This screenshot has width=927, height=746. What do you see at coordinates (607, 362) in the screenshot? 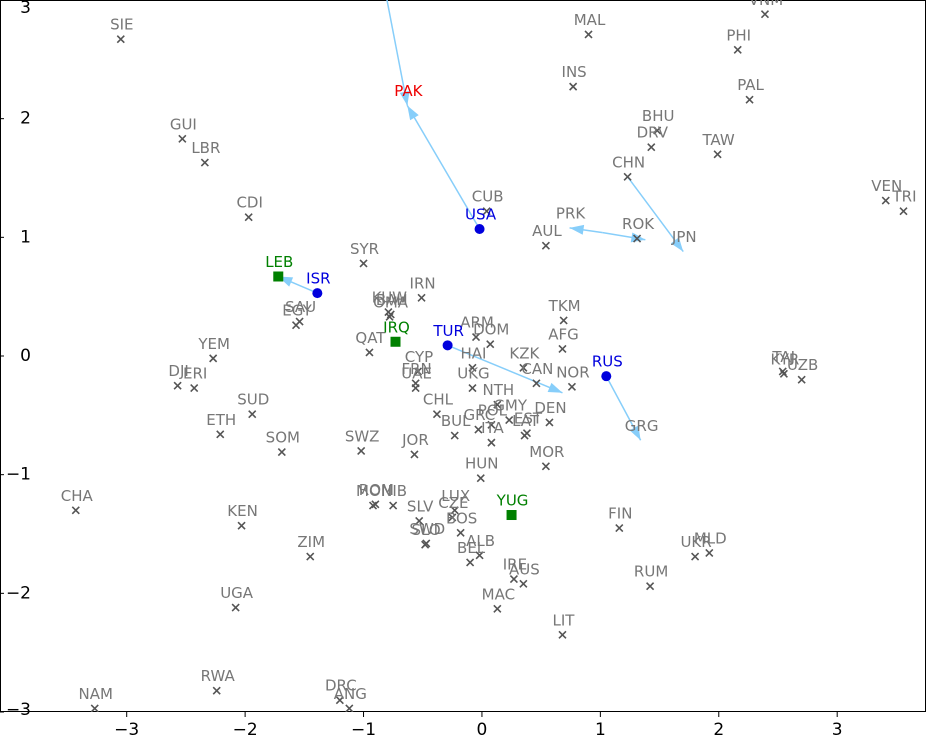
I see `point-label: RUS` at bounding box center [607, 362].